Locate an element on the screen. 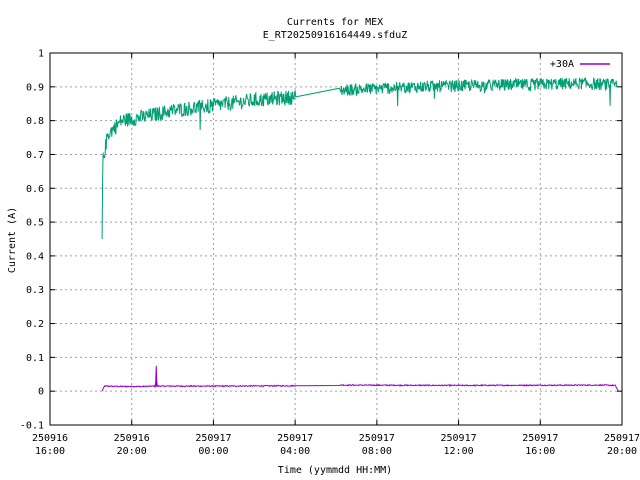 The height and width of the screenshot is (480, 640). chart-subtitle: E_RT20250916164449.sfduZ is located at coordinates (335, 35).